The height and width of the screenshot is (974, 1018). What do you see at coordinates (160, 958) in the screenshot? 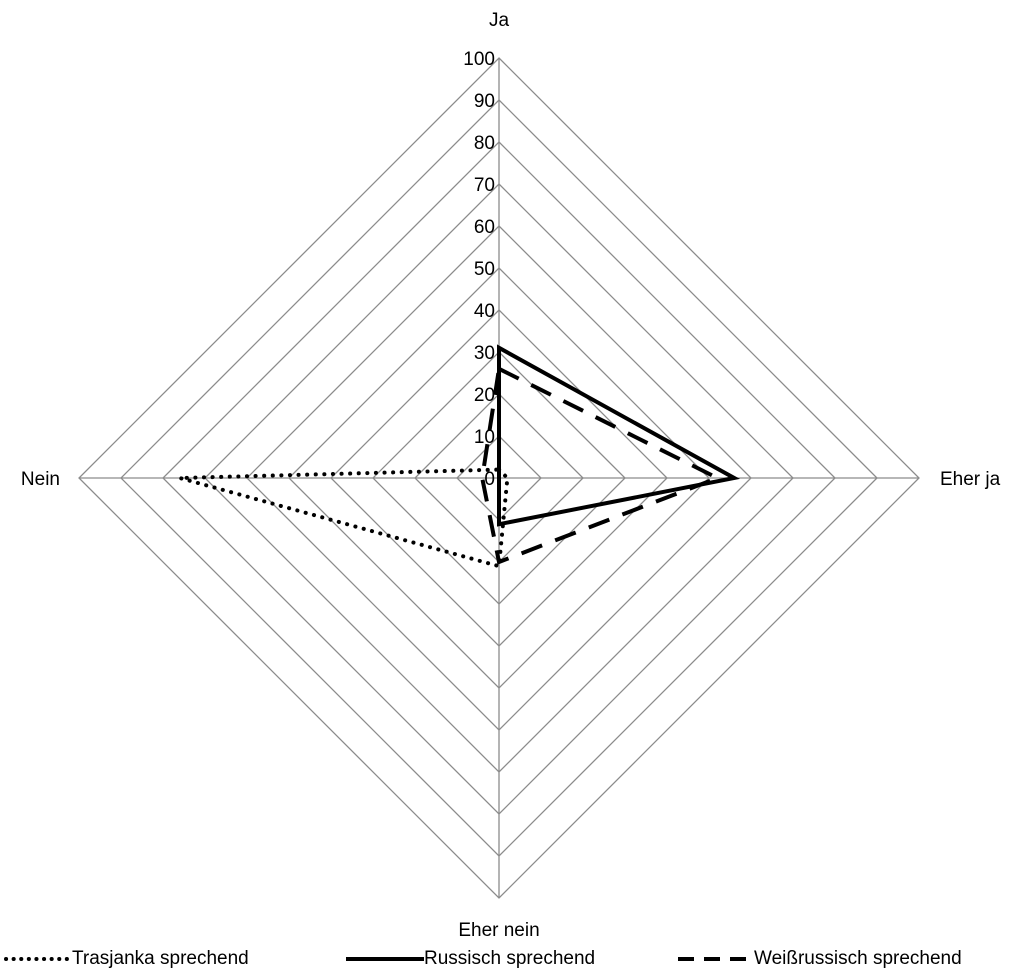
I see `legend-label-trasjanka: Trasjanka sprechend` at bounding box center [160, 958].